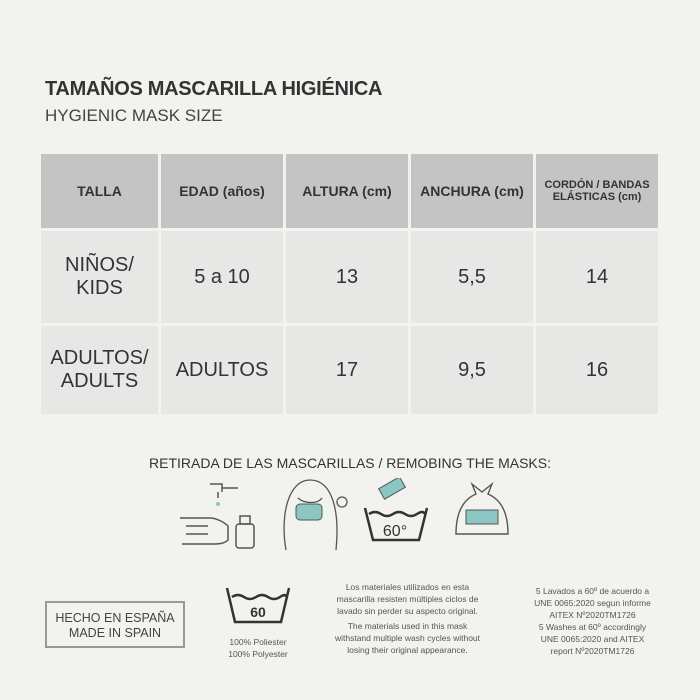 Image resolution: width=700 pixels, height=700 pixels. Describe the element at coordinates (597, 370) in the screenshot. I see `table-cell: 16` at that location.